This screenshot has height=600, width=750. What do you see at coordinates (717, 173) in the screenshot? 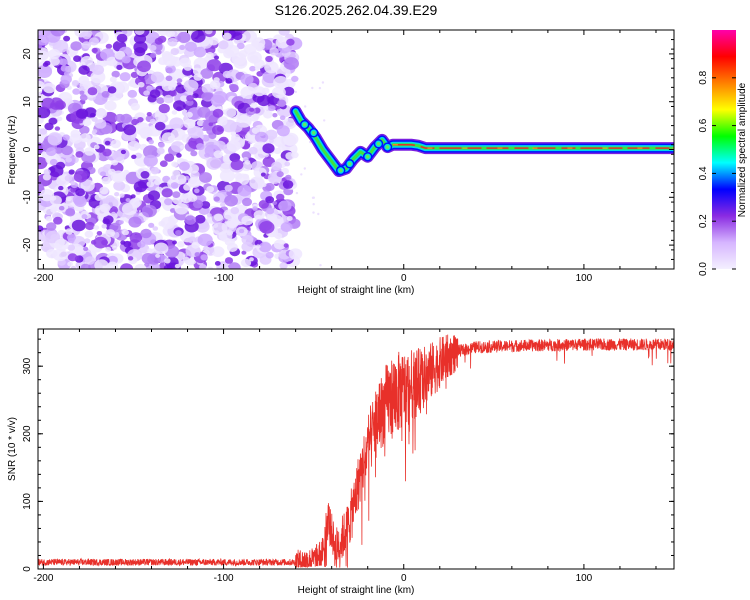
I see `colorbar-ticks: 0.0 0.2 0.4 0.6 0.8` at bounding box center [717, 173].